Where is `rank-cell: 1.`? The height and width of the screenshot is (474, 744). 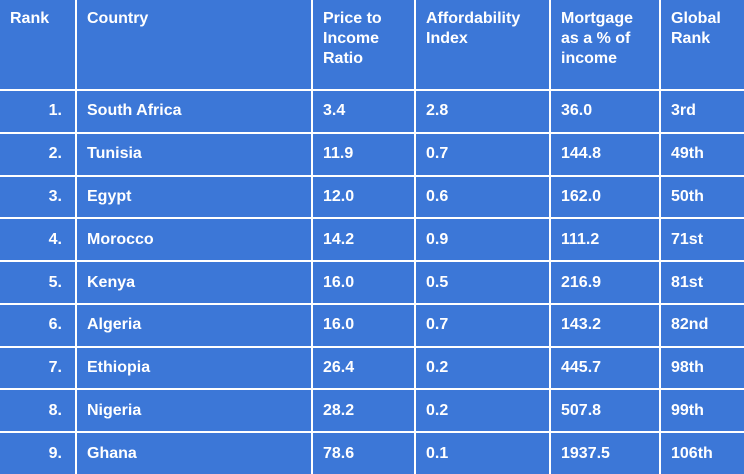
rank-cell: 1. is located at coordinates (38, 111).